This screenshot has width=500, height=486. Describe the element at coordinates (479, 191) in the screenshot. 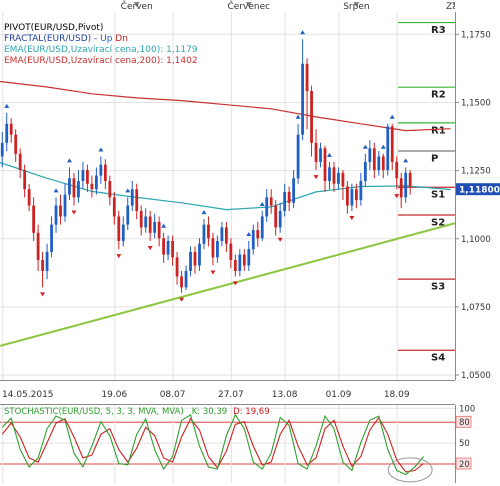

I see `current-price-label: 1,11800` at that location.